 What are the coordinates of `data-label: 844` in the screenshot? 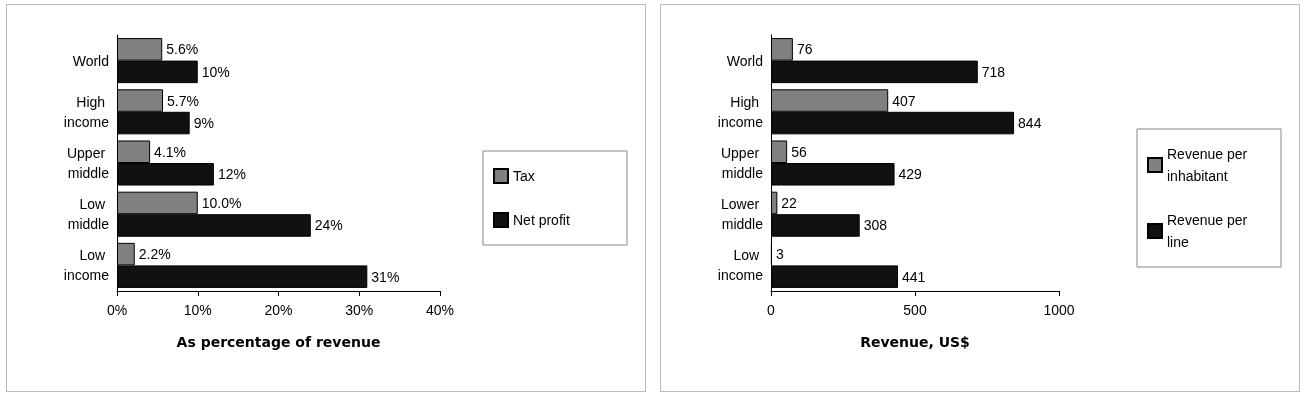 It's located at (1030, 123).